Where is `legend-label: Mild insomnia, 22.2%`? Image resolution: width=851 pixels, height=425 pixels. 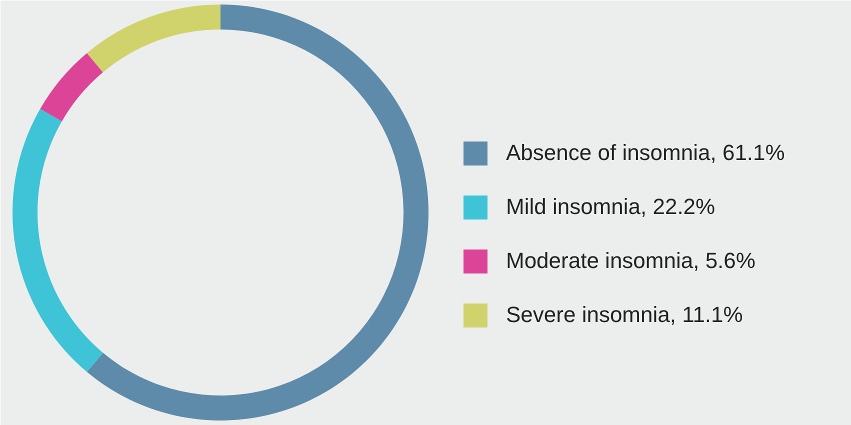
legend-label: Mild insomnia, 22.2% is located at coordinates (611, 207).